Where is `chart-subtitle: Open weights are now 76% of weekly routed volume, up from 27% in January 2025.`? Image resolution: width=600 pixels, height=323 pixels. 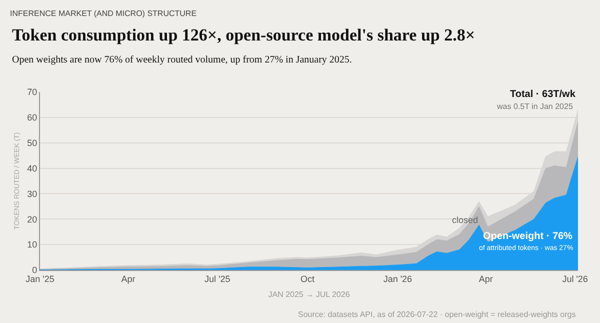 chart-subtitle: Open weights are now 76% of weekly routed volume, up from 27% in January 2025. is located at coordinates (182, 60).